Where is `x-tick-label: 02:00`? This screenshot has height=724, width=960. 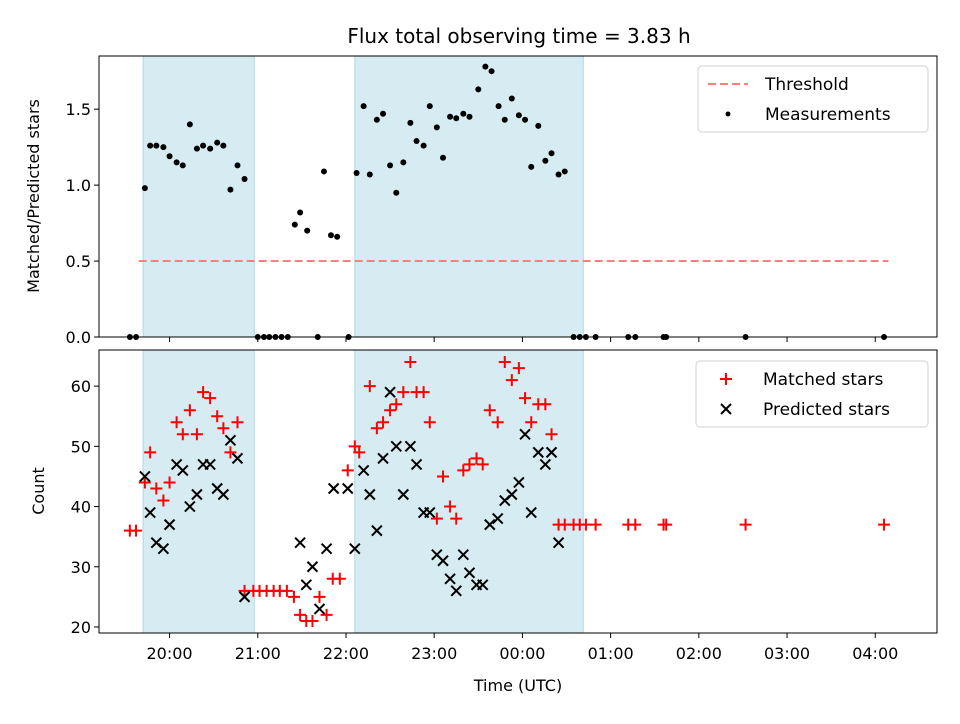
x-tick-label: 02:00 is located at coordinates (699, 653).